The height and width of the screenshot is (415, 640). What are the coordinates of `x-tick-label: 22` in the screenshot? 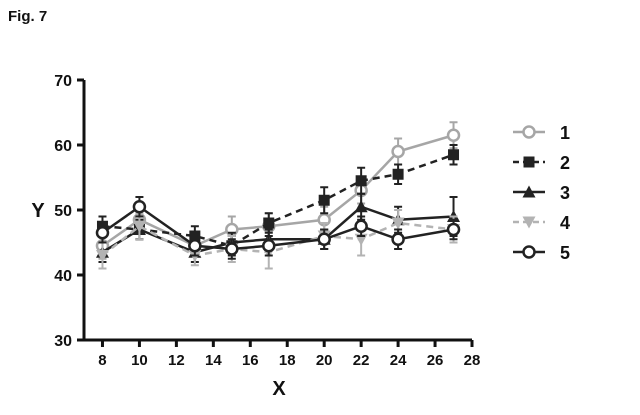 It's located at (361, 360).